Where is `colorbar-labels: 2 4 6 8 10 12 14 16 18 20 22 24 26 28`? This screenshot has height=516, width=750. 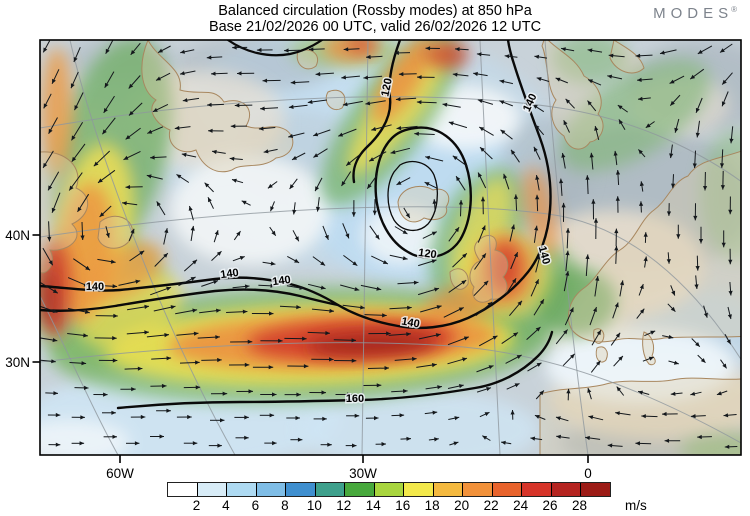 colorbar-labels: 2 4 6 8 10 12 14 16 18 20 22 24 26 28 is located at coordinates (375, 507).